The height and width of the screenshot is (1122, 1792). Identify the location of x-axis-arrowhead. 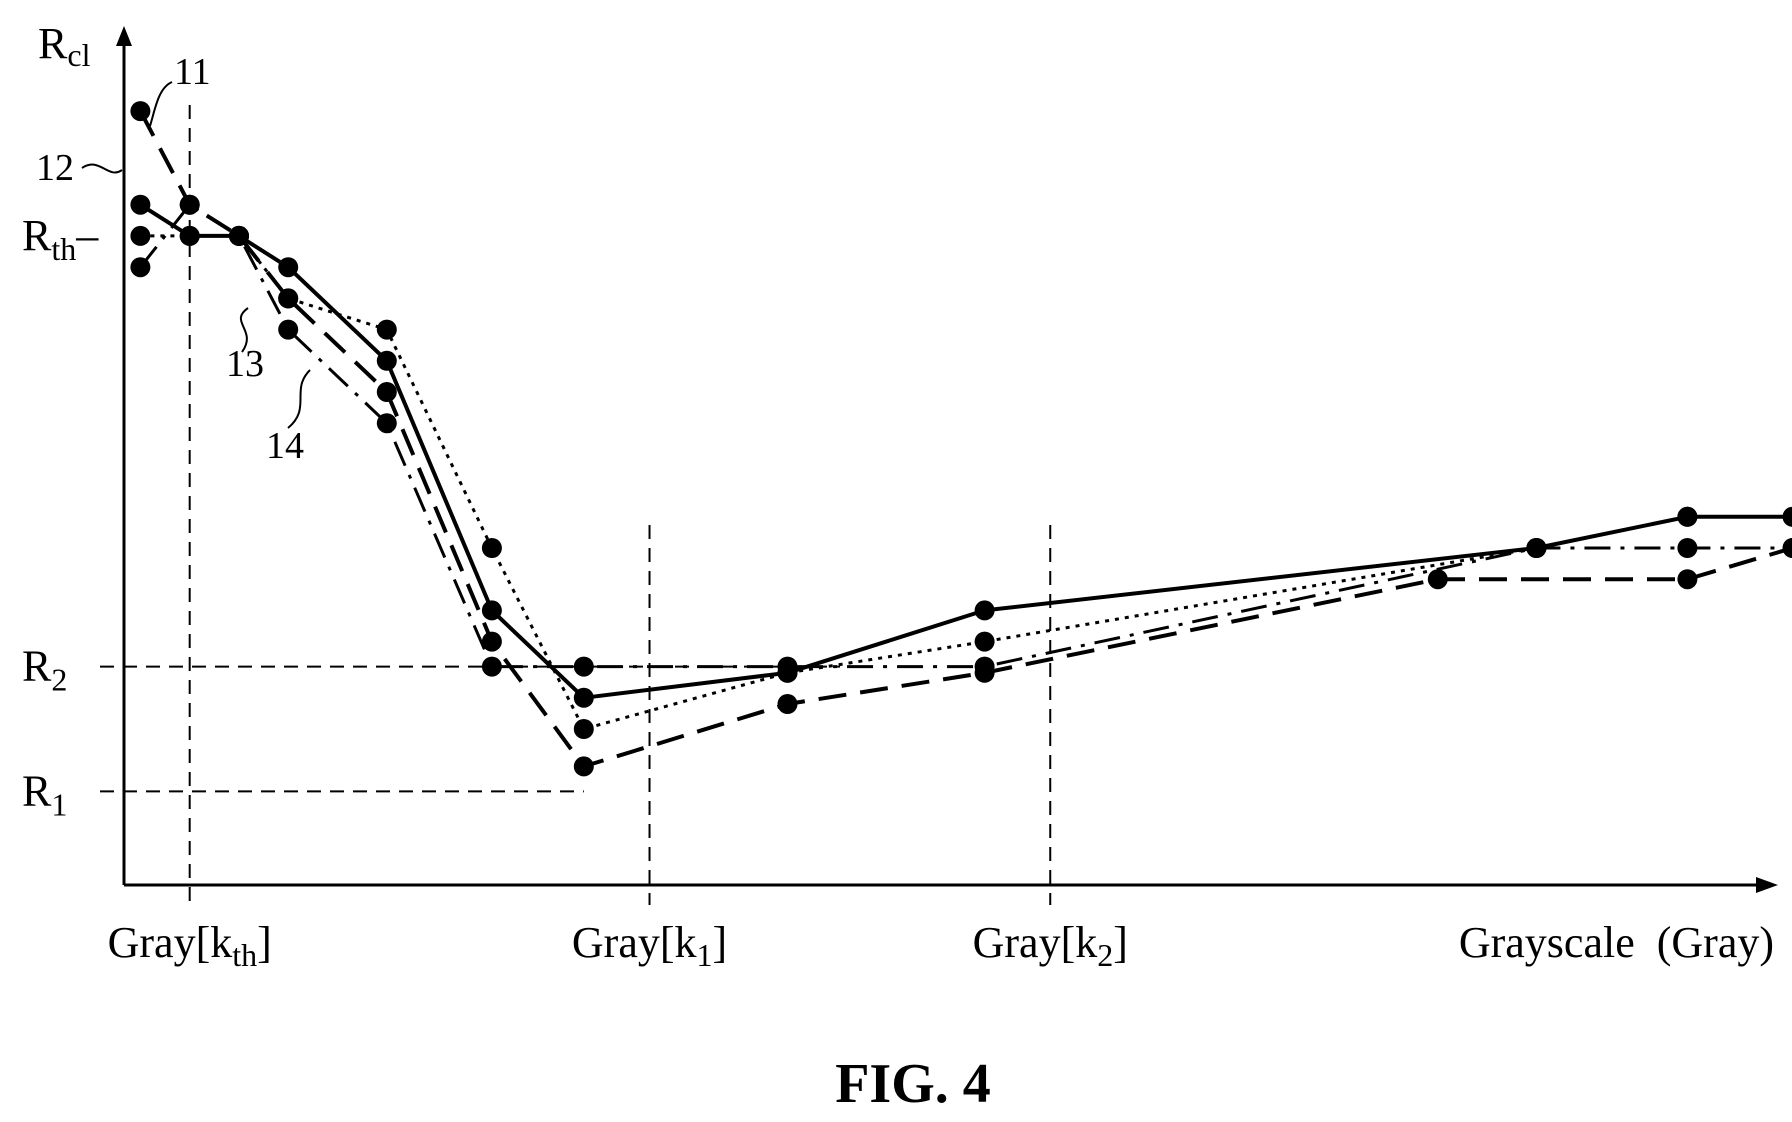
(1767, 885).